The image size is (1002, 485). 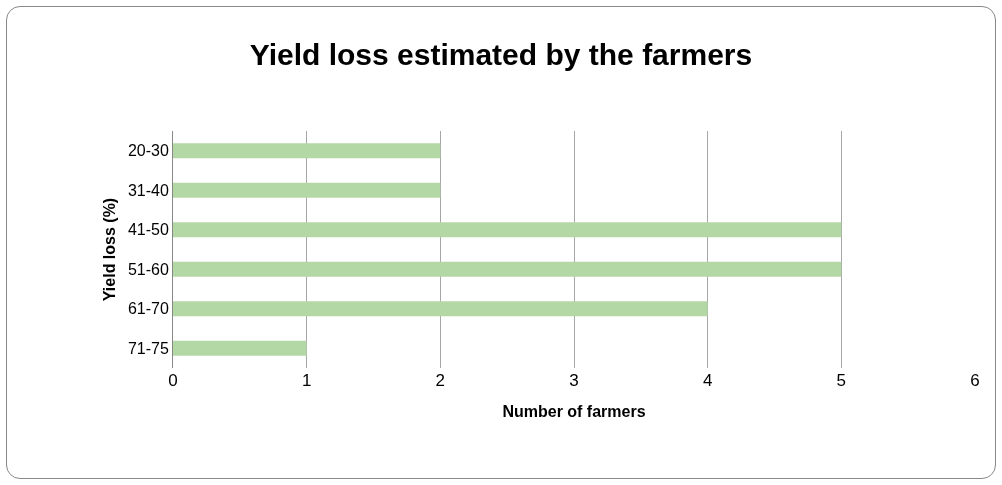 I want to click on y-axis-title: Yield loss (%), so click(x=109, y=249).